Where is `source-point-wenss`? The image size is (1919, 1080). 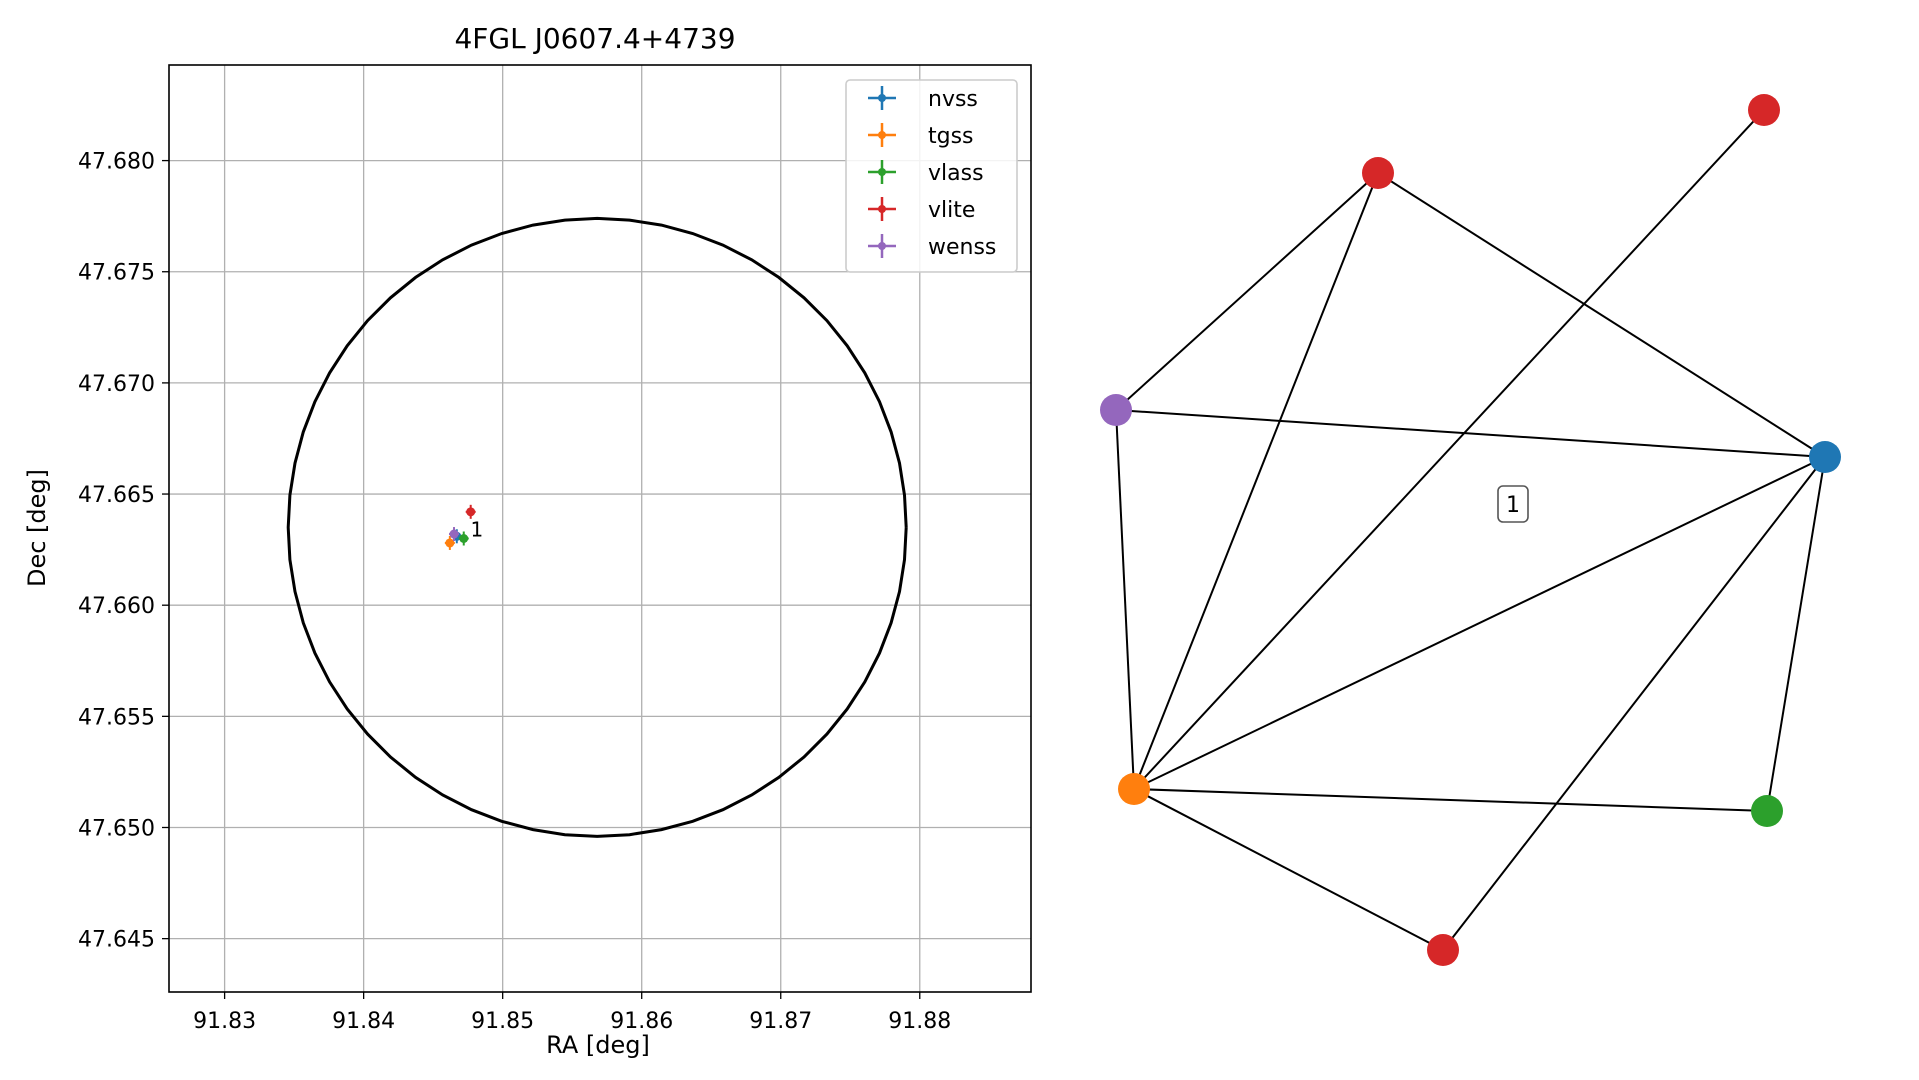
source-point-wenss is located at coordinates (454, 534).